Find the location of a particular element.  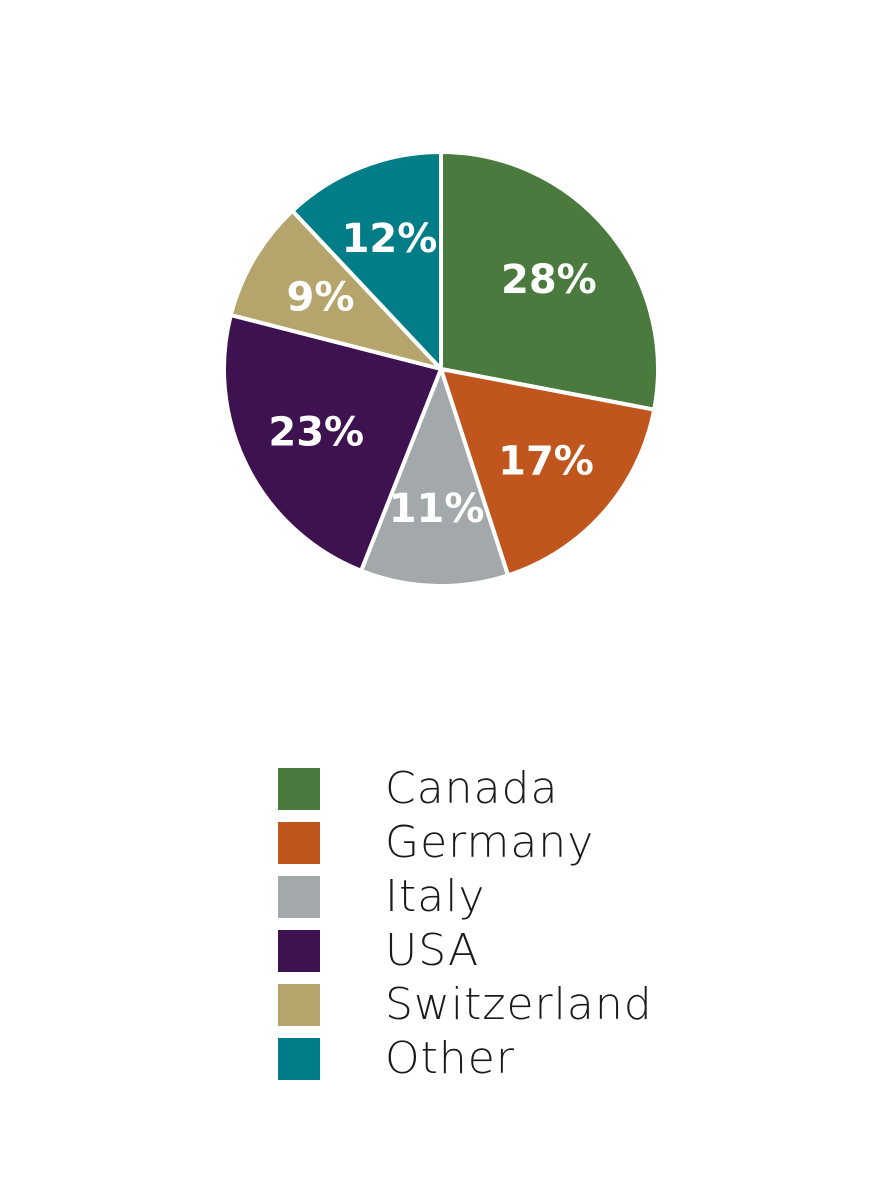

legend-swatch-usa is located at coordinates (299, 951).